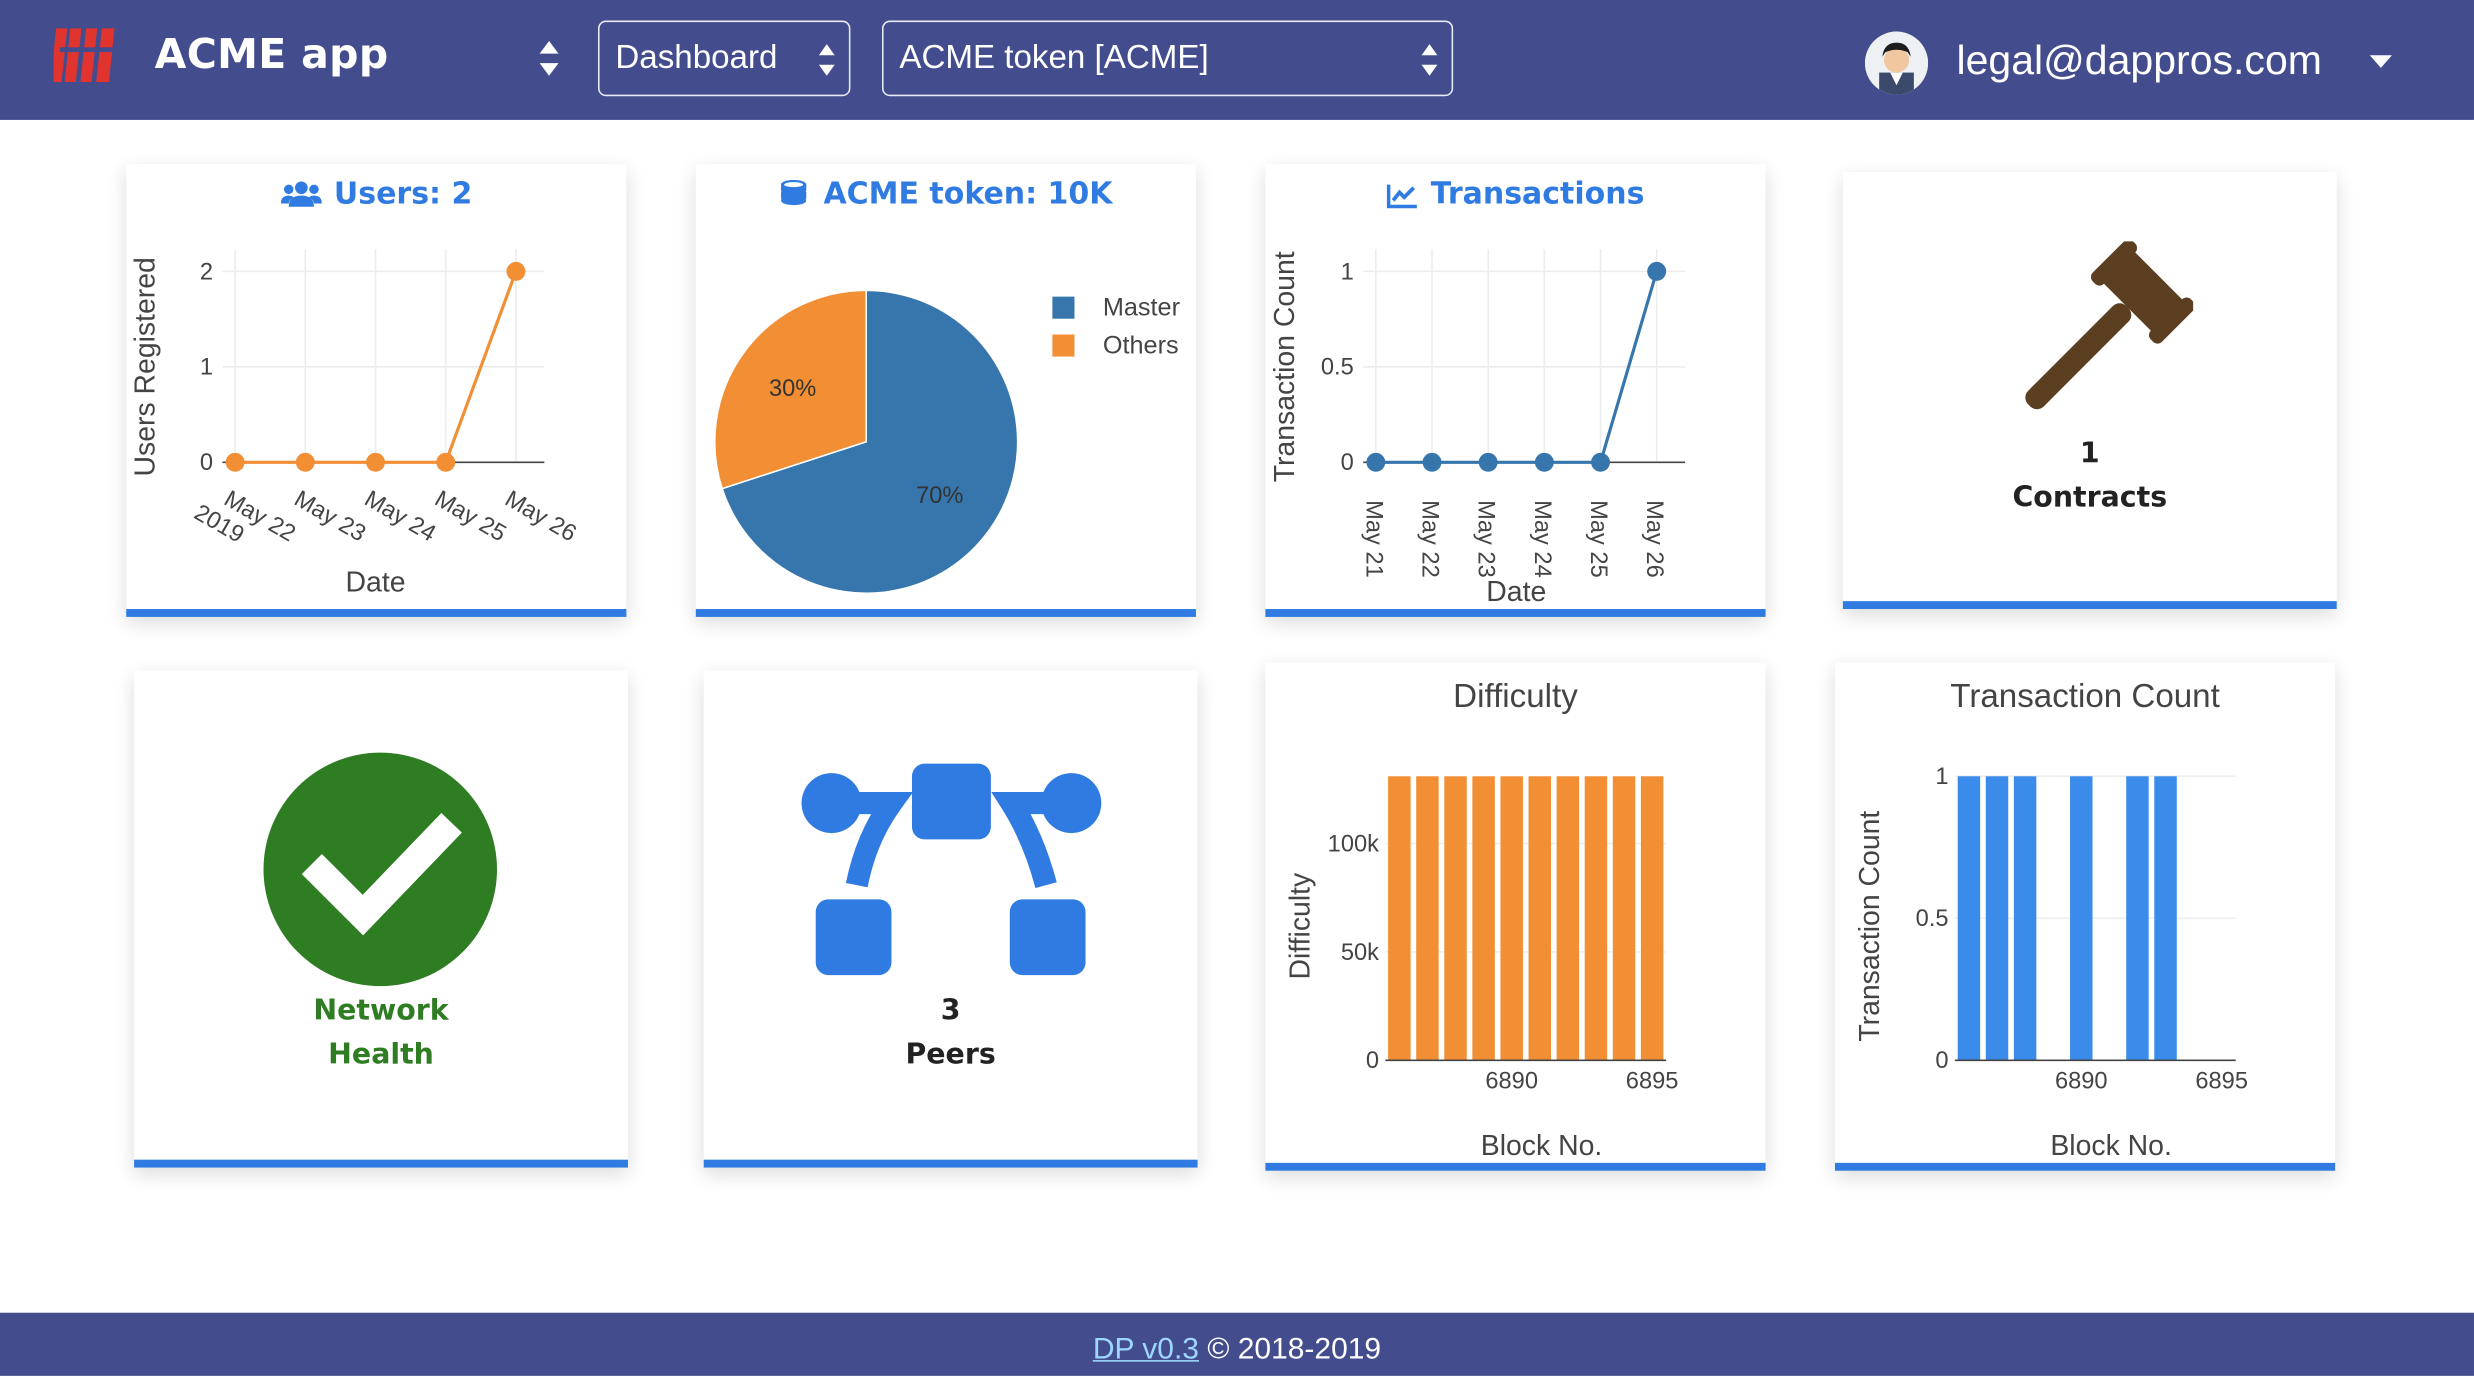 Image resolution: width=2474 pixels, height=1376 pixels. What do you see at coordinates (1141, 345) in the screenshot?
I see `legend-label: Others` at bounding box center [1141, 345].